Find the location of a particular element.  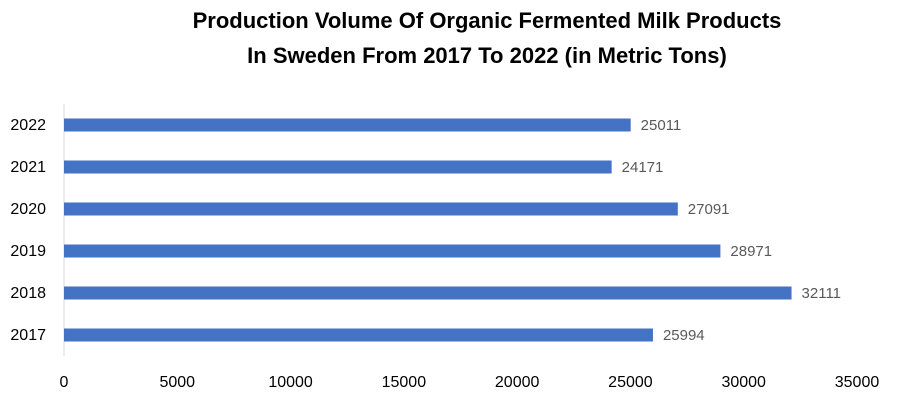

data-label: 24171 is located at coordinates (643, 167).